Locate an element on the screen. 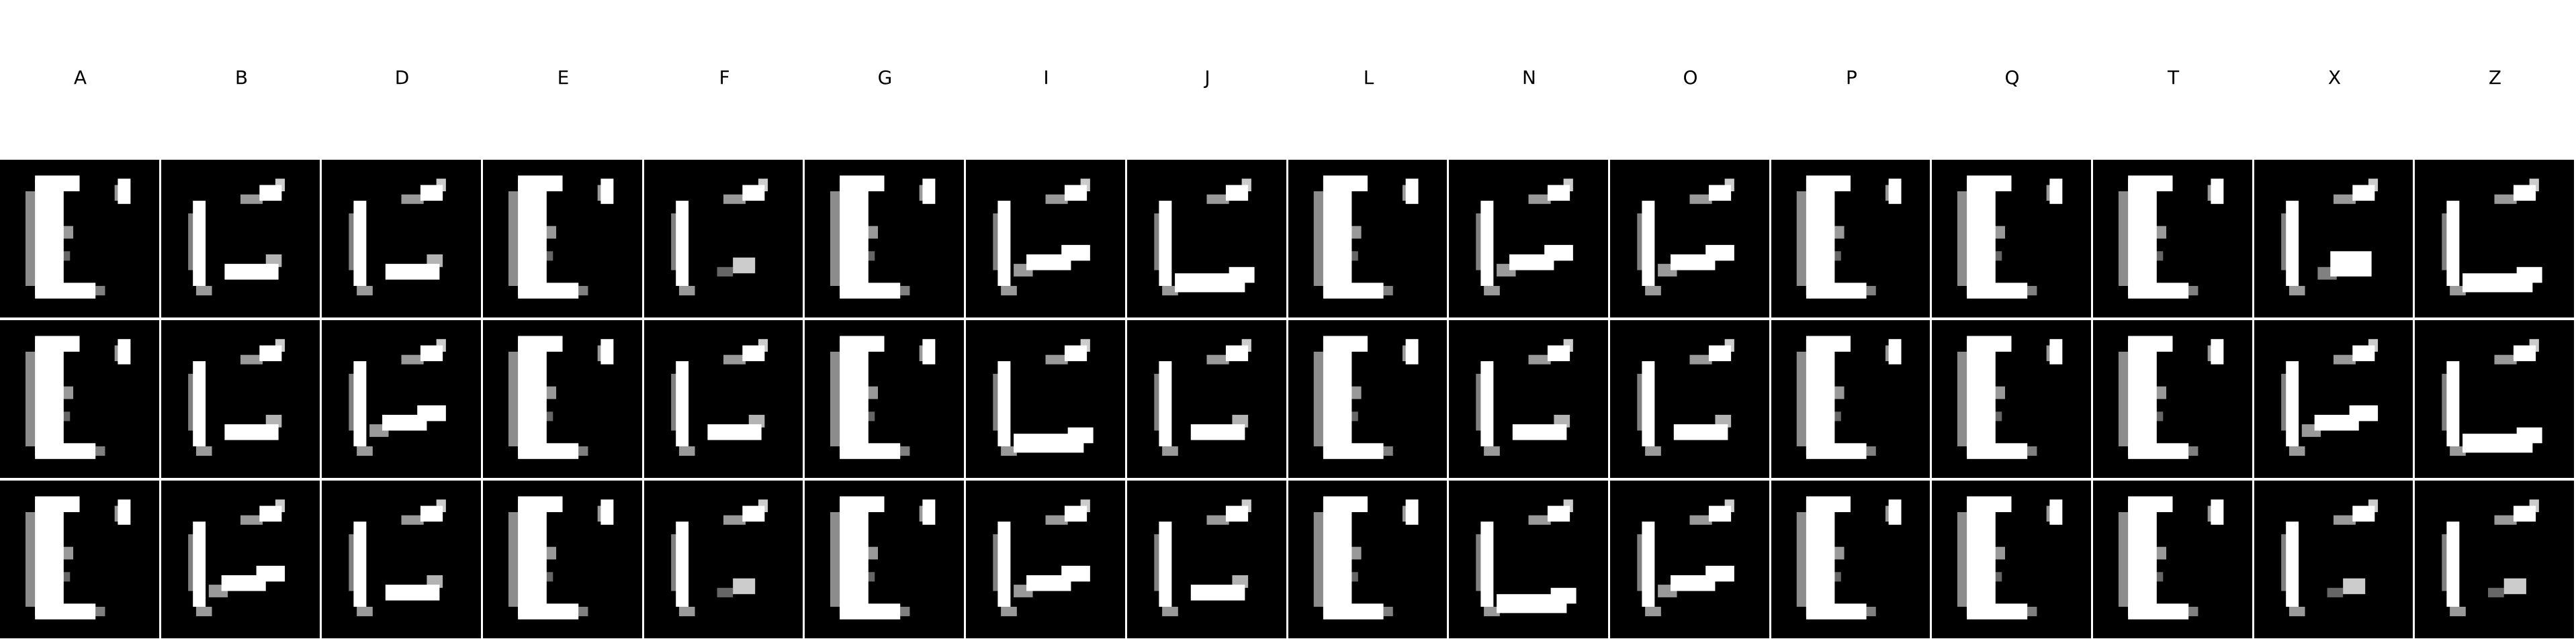 This screenshot has height=641, width=2576. column-label-f: F is located at coordinates (724, 77).